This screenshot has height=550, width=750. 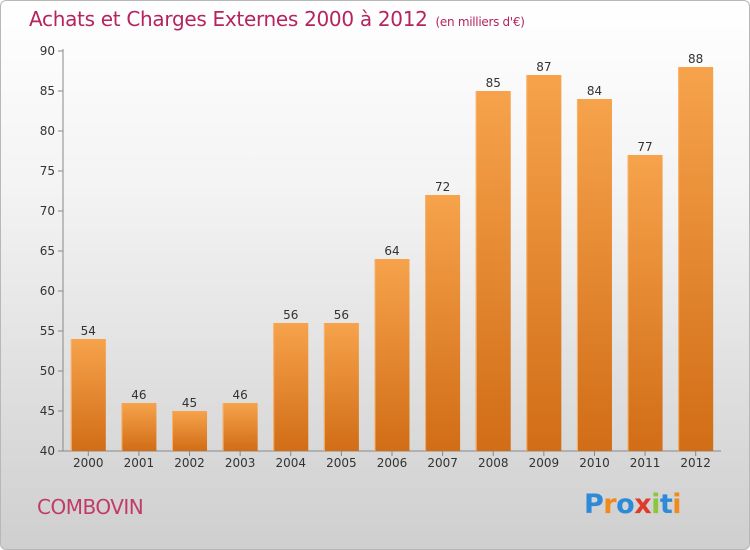 What do you see at coordinates (341, 463) in the screenshot?
I see `x-tick-label: 2005` at bounding box center [341, 463].